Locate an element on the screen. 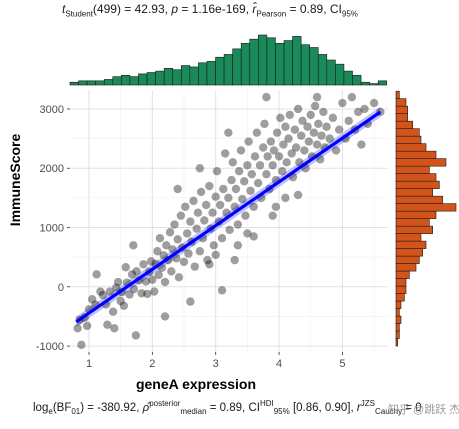 This screenshot has width=459, height=429. top-marginal-histogram is located at coordinates (228, 60).